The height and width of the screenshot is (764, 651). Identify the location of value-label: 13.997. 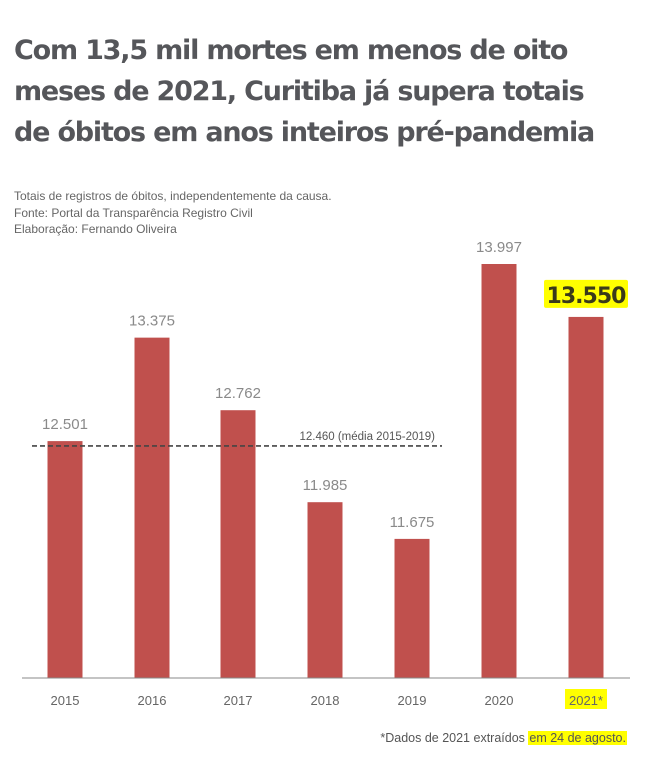
(499, 247).